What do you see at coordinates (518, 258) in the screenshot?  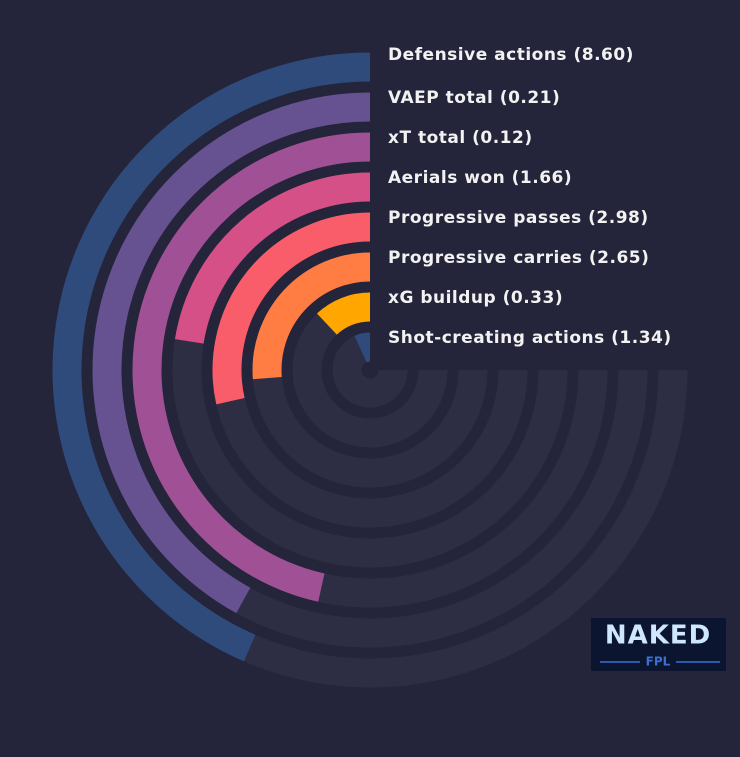 I see `category-label: Progressive carries (2.65)` at bounding box center [518, 258].